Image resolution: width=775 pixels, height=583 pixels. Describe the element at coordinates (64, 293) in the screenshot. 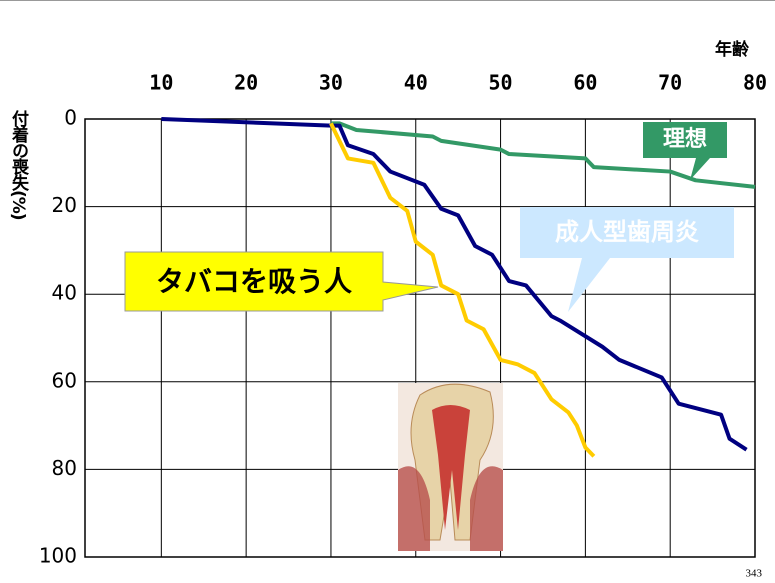

I see `y-tick-label: 40` at that location.